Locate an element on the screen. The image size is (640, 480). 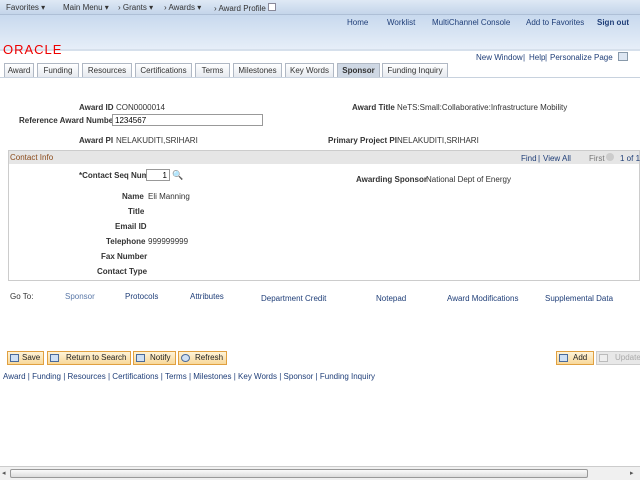
worklist-link: Worklist is located at coordinates (401, 22).